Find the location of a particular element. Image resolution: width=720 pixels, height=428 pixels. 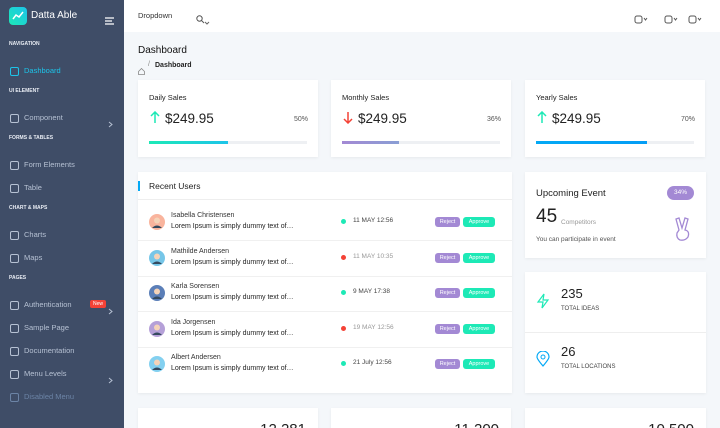

nav-item: Form Elements is located at coordinates (62, 165).